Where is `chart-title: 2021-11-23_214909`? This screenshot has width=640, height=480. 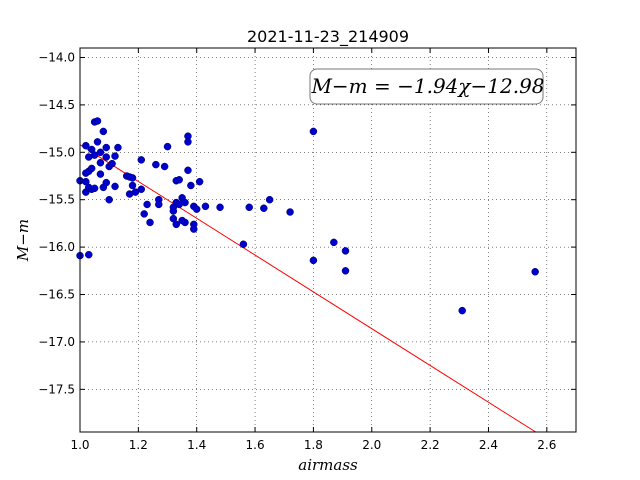
chart-title: 2021-11-23_214909 is located at coordinates (328, 37).